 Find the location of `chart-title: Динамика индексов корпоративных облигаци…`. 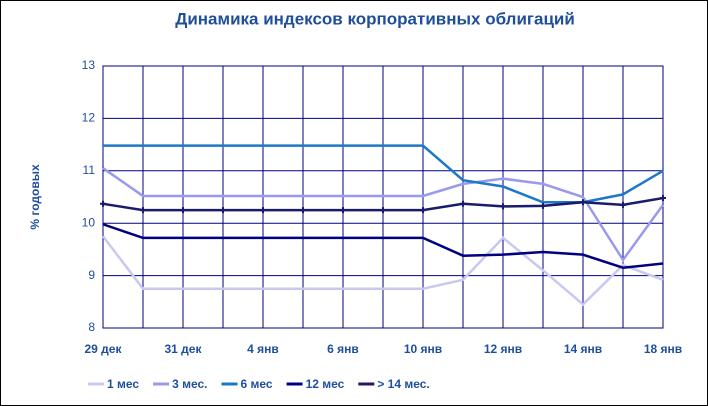

chart-title: Динамика индексов корпоративных облигаци… is located at coordinates (375, 18).